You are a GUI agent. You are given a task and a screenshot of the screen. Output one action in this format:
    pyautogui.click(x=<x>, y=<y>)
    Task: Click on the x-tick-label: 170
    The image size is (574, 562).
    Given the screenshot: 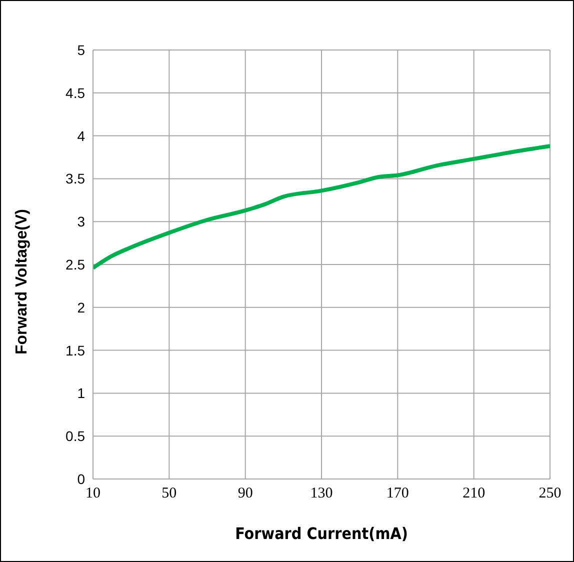 What is the action you would take?
    pyautogui.click(x=397, y=494)
    